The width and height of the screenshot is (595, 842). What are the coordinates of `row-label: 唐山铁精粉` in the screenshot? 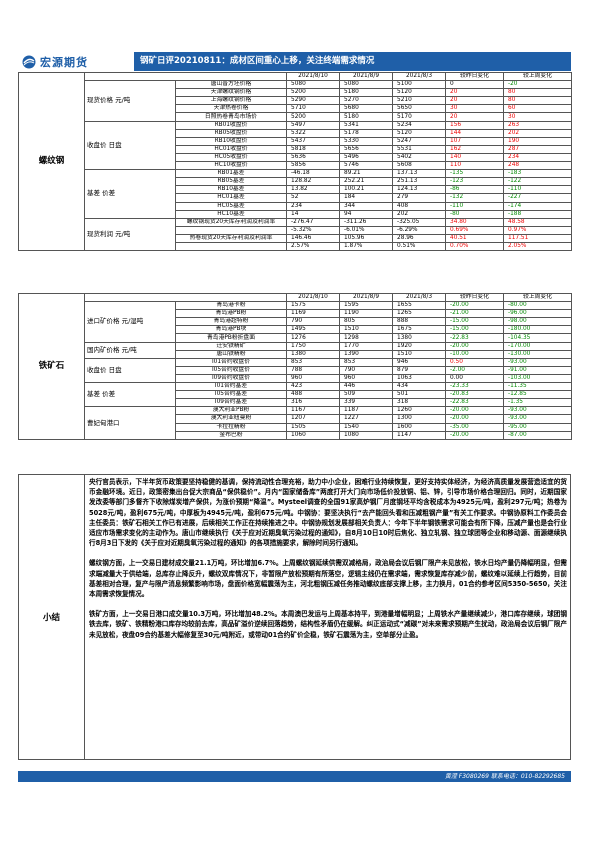 It's located at (231, 354).